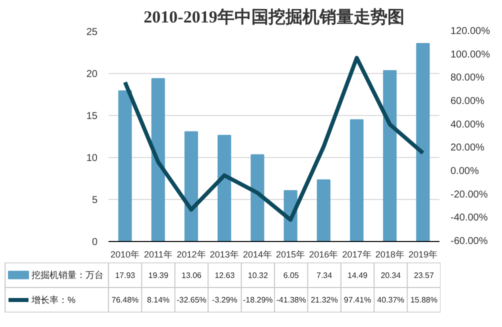  Describe the element at coordinates (191, 300) in the screenshot. I see `data-label: -32.65%` at that location.